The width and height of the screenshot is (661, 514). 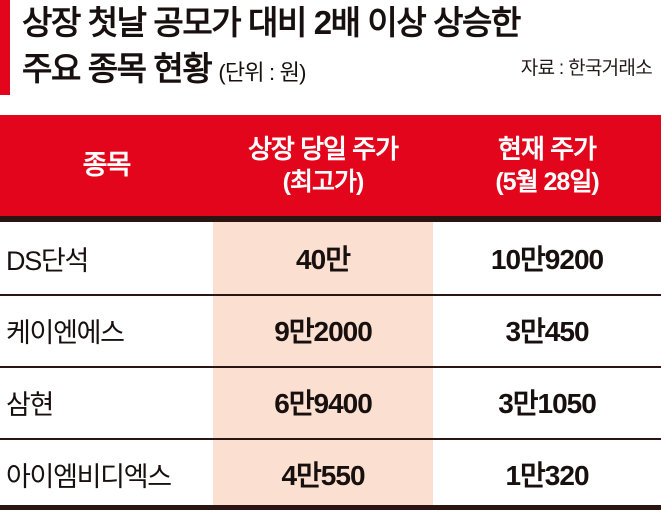 I want to click on table-row: 케이엔에스 9만2000 3만450, so click(x=330, y=330).